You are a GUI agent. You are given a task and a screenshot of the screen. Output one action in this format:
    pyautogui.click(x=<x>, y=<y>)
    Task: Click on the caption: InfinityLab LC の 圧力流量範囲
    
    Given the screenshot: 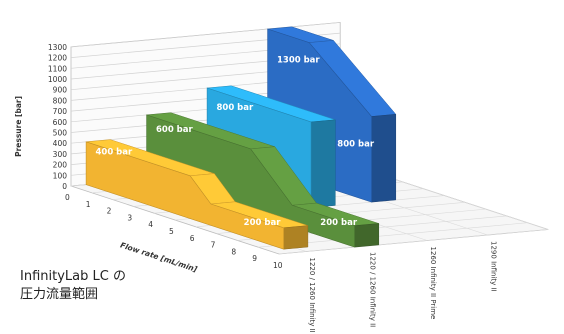 What is the action you would take?
    pyautogui.click(x=73, y=286)
    